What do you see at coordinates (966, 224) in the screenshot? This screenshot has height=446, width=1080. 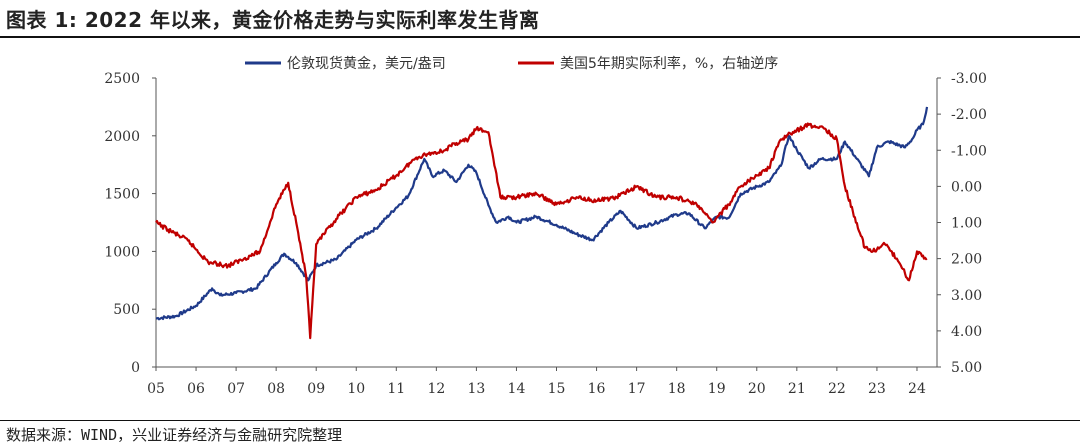 I see `right-tick-label: 1.00` at bounding box center [966, 224].